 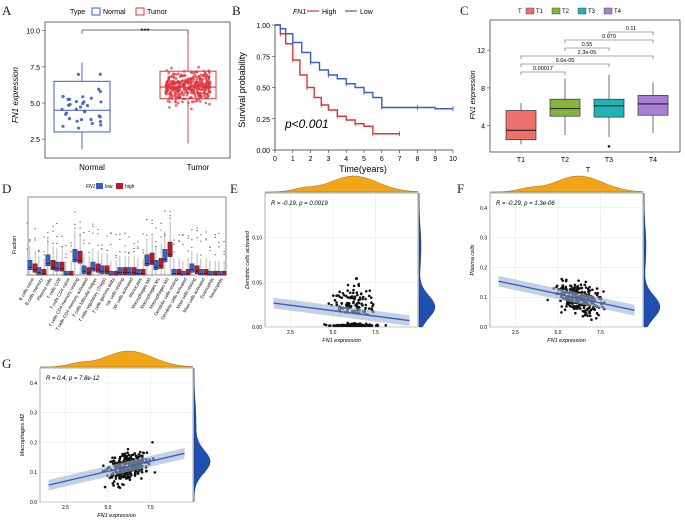 I want to click on ytick-label-b: 0.00, so click(x=263, y=151).